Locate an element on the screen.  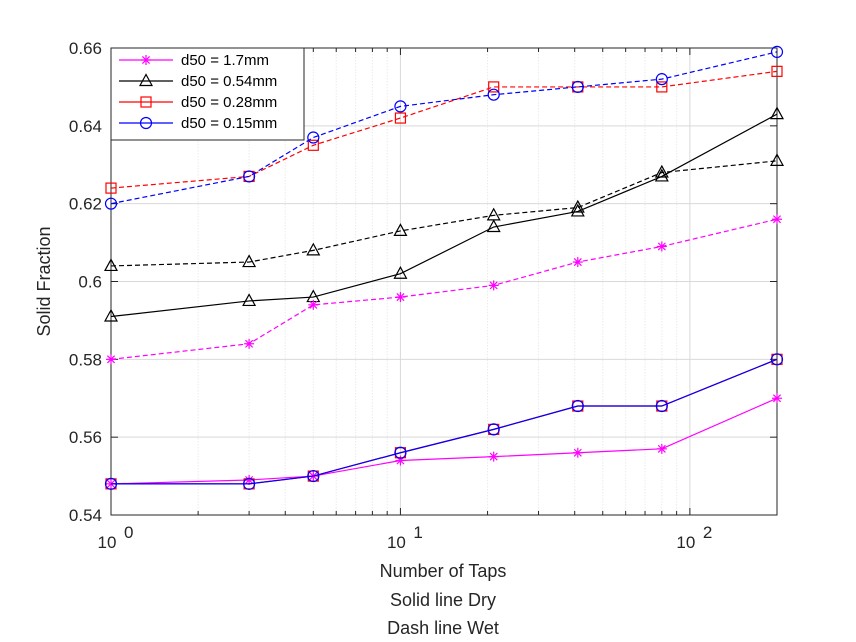
y-tick-label: 0.58 is located at coordinates (85, 359).